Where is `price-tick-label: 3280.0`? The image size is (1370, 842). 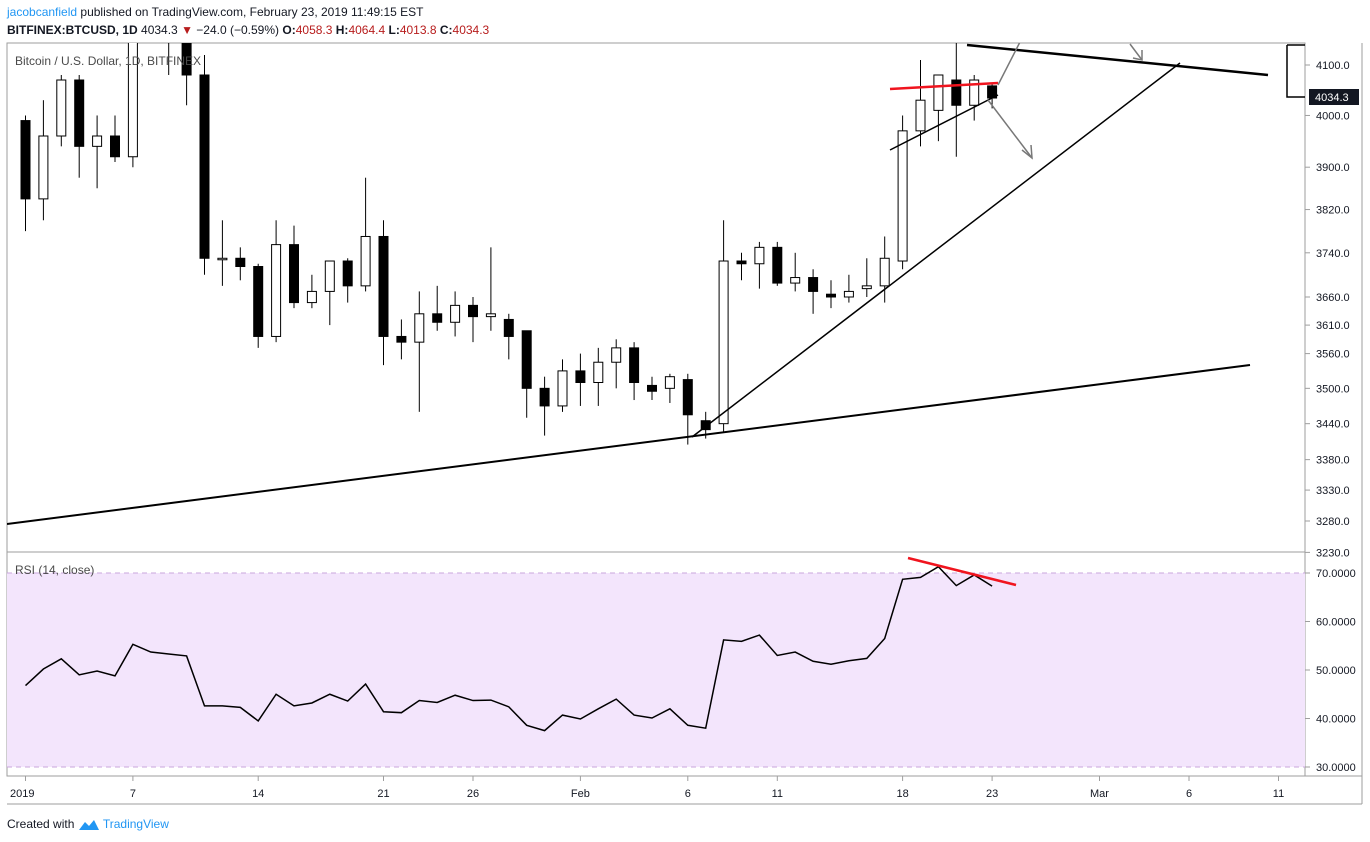
price-tick-label: 3280.0 is located at coordinates (1333, 522).